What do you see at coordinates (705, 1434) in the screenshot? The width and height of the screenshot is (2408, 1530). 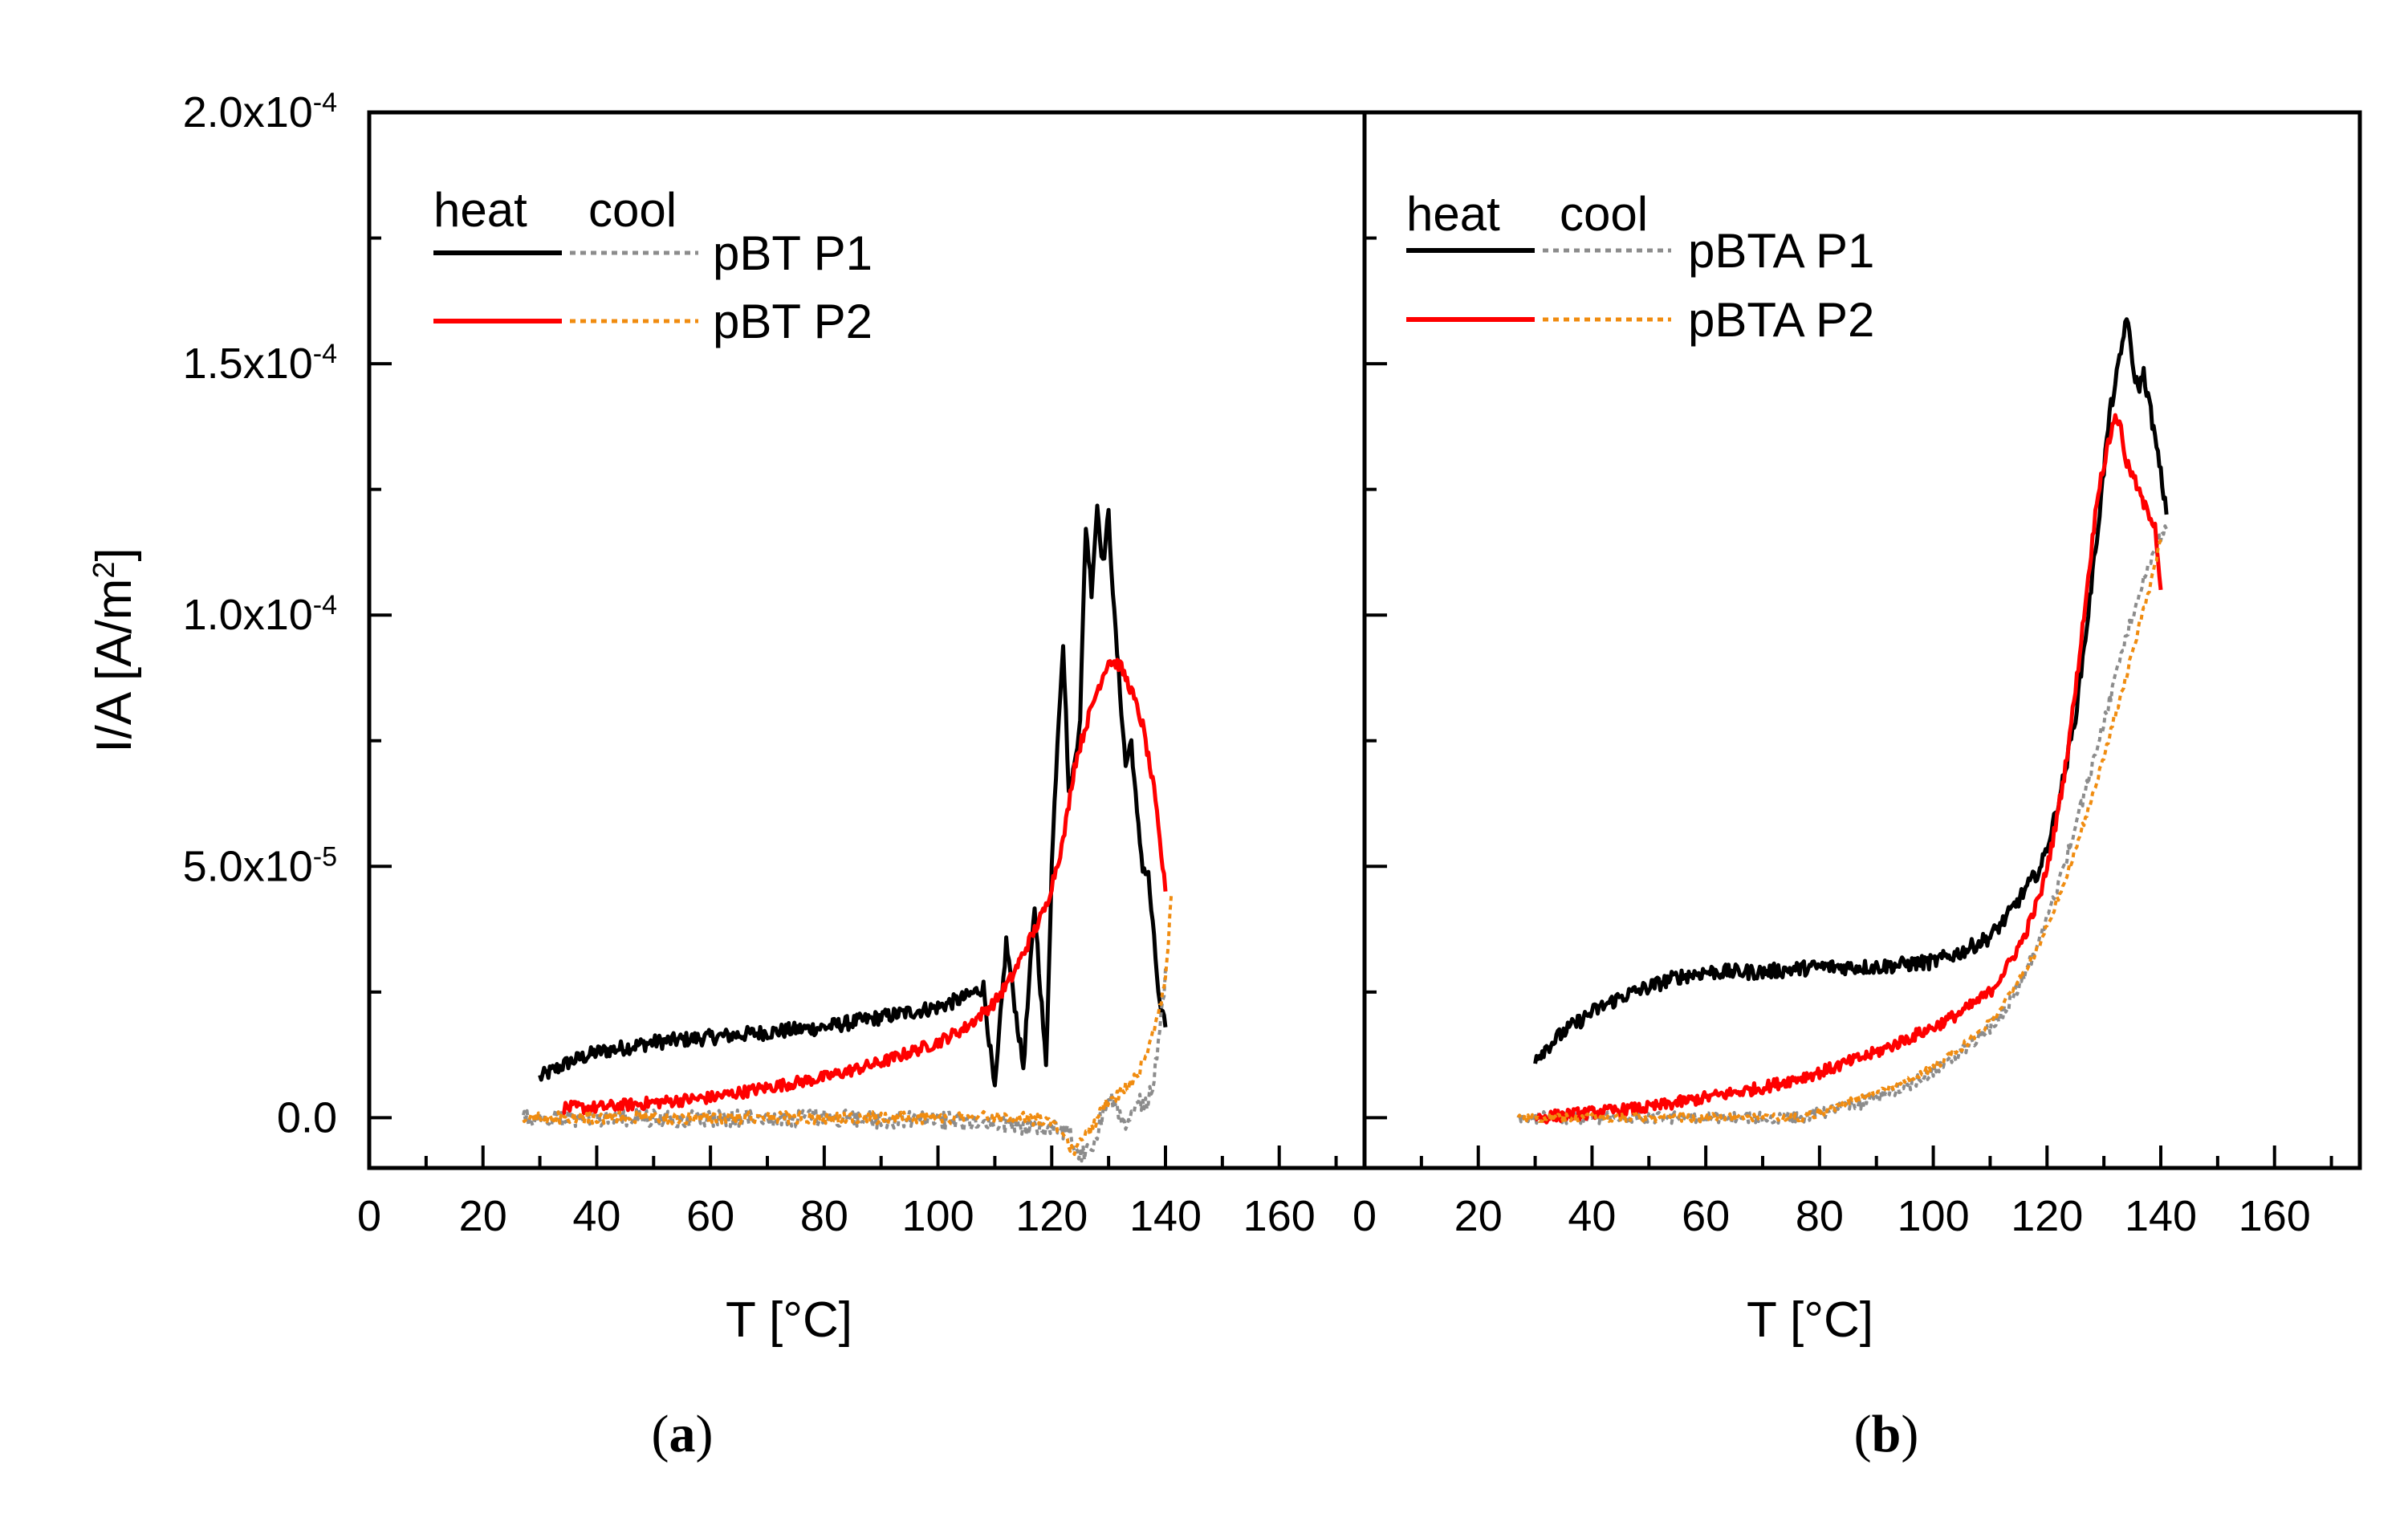 I see `panel-label-a-close: )` at bounding box center [705, 1434].